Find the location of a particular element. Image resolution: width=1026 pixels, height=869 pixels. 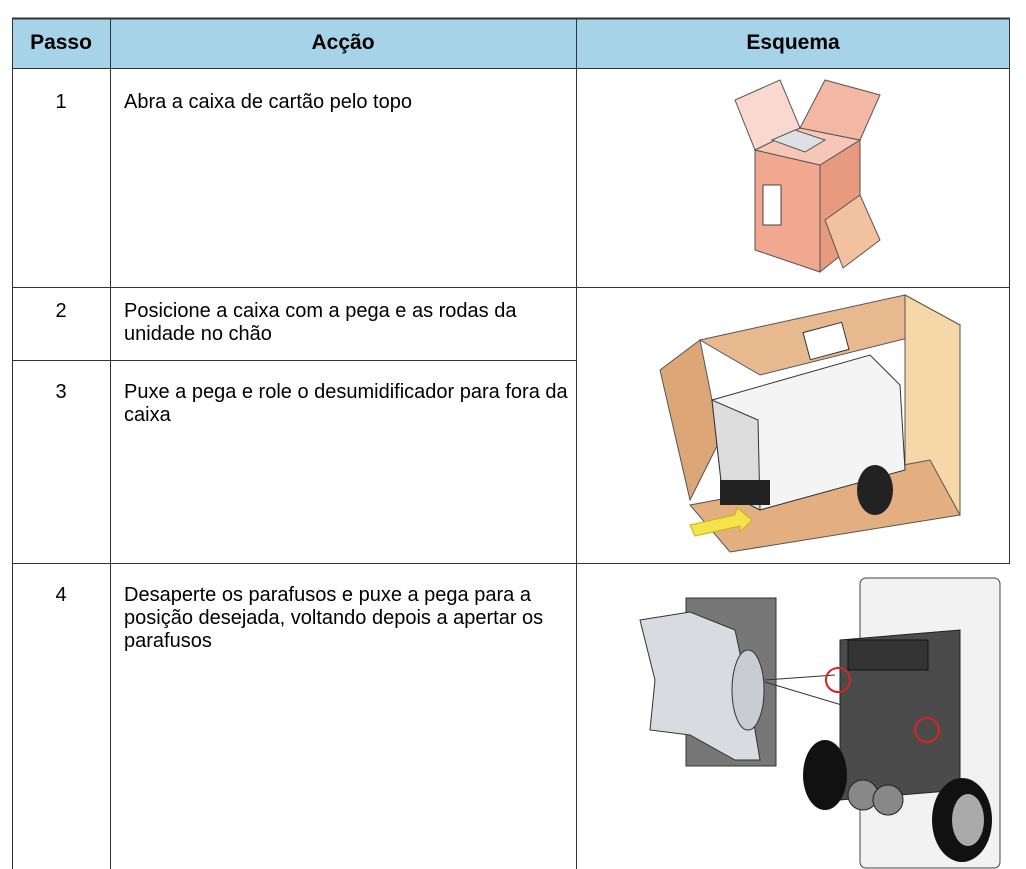

header-cell: Passo is located at coordinates (61, 43).